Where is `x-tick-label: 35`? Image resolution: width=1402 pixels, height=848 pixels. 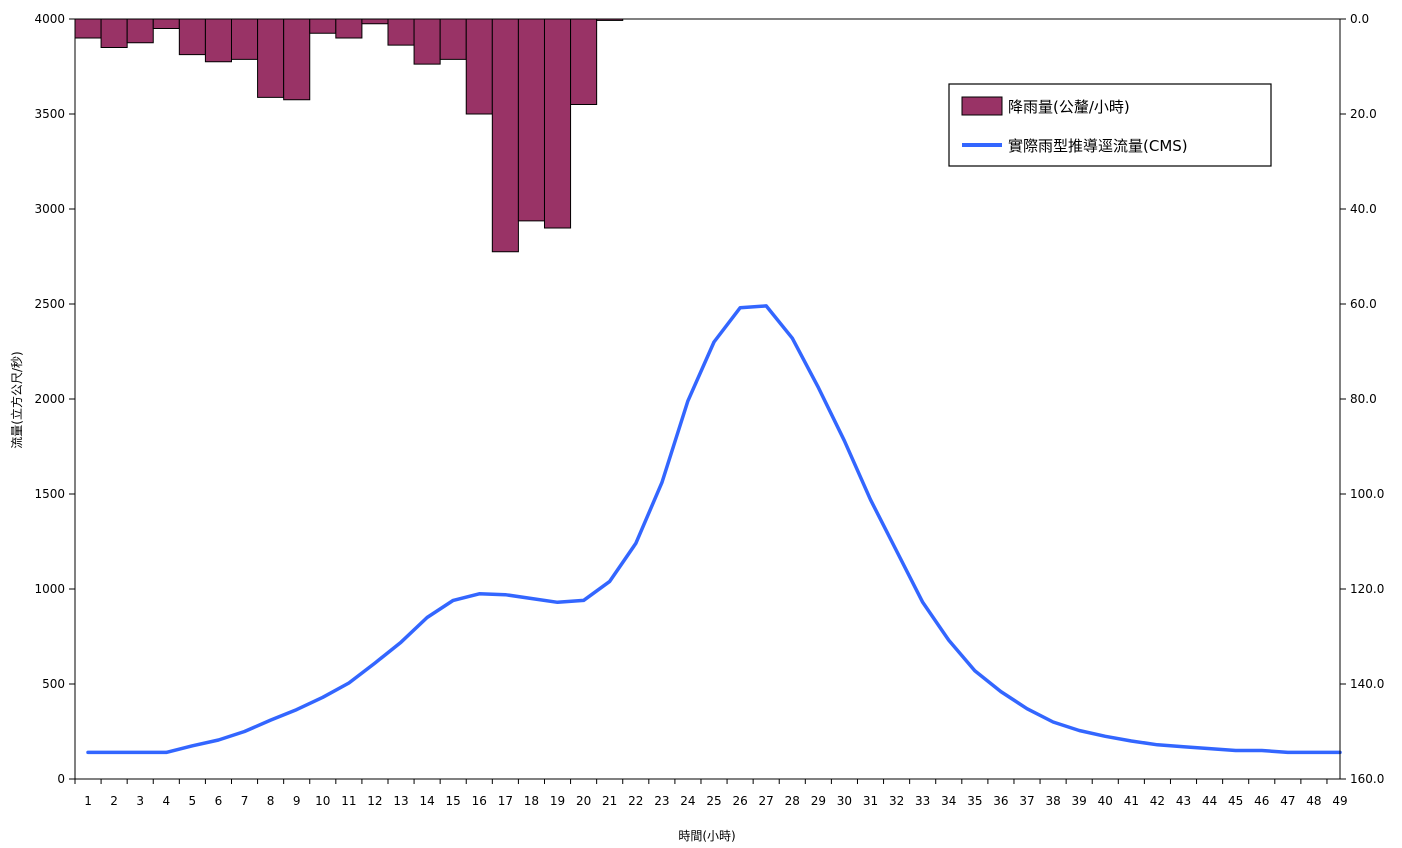
x-tick-label: 35 is located at coordinates (974, 801).